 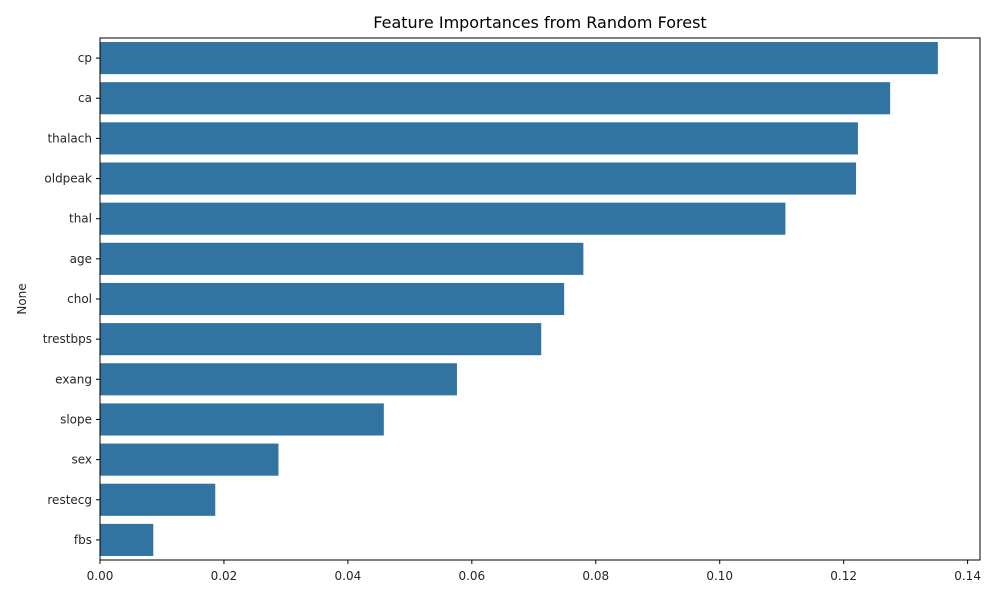 I want to click on bar-sex, so click(x=189, y=459).